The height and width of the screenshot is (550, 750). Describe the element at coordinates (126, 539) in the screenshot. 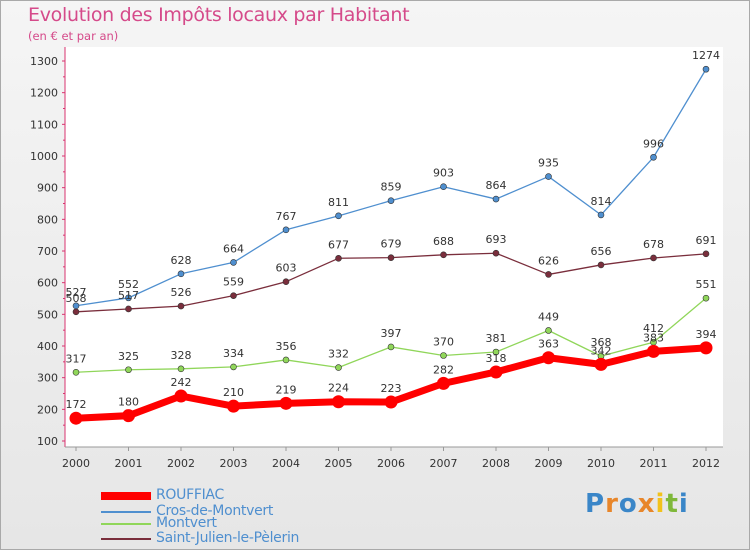

I see `legend-swatch-saint-julien-le-pelerin` at that location.